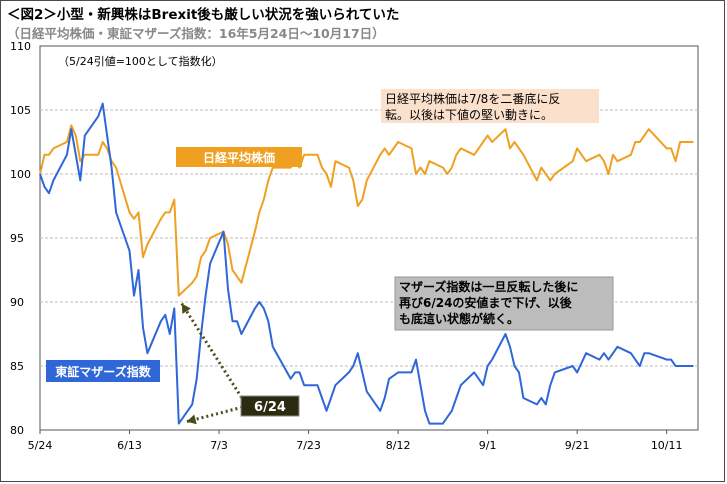 Image resolution: width=727 pixels, height=484 pixels. I want to click on date-callout-box, so click(270, 406).